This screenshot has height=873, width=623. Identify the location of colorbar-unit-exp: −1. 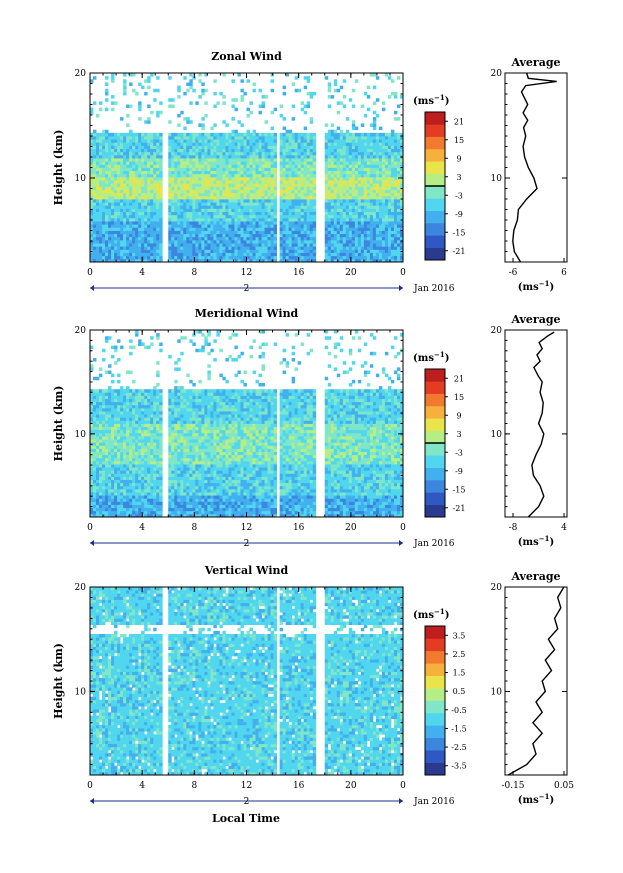
(439, 97).